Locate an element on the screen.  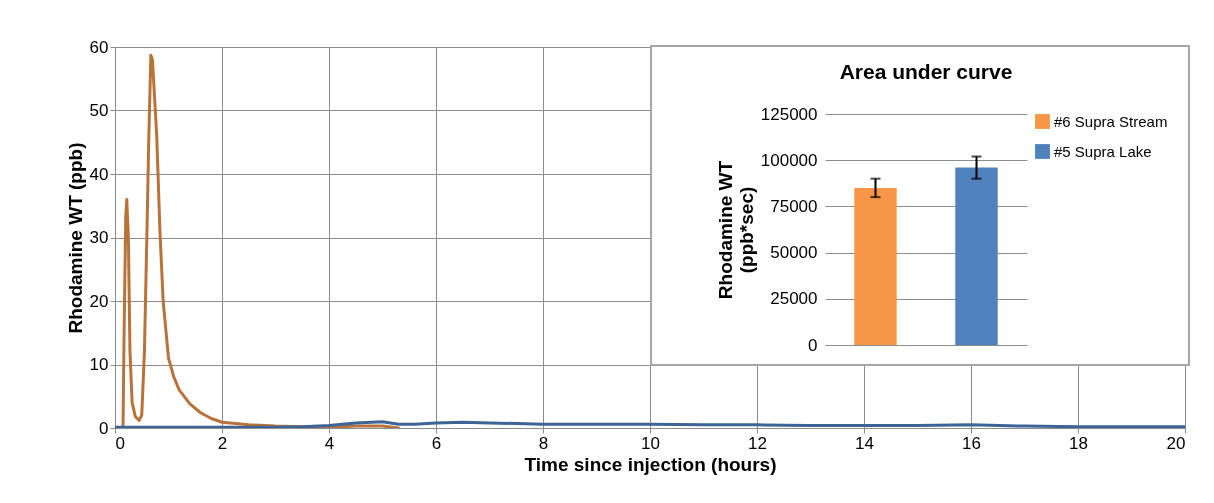
y-tick-label: 30 is located at coordinates (99, 237).